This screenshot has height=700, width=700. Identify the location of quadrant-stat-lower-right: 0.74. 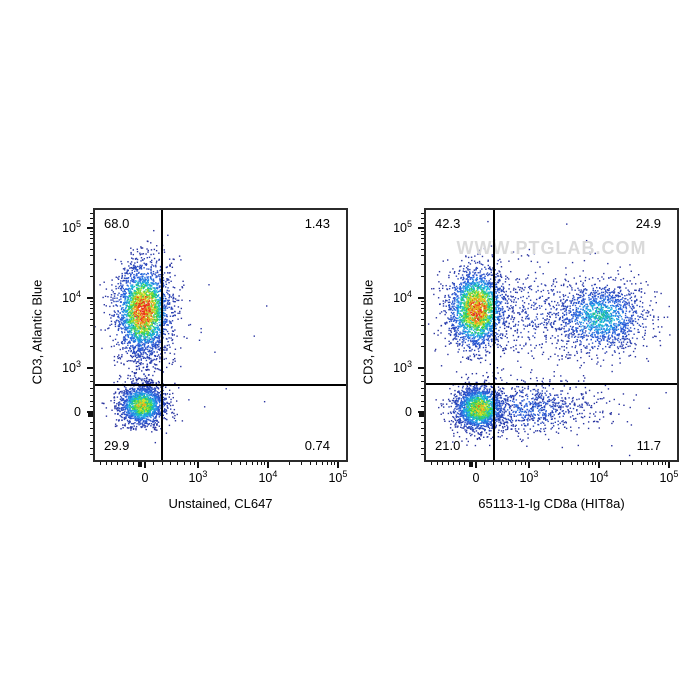
(317, 445).